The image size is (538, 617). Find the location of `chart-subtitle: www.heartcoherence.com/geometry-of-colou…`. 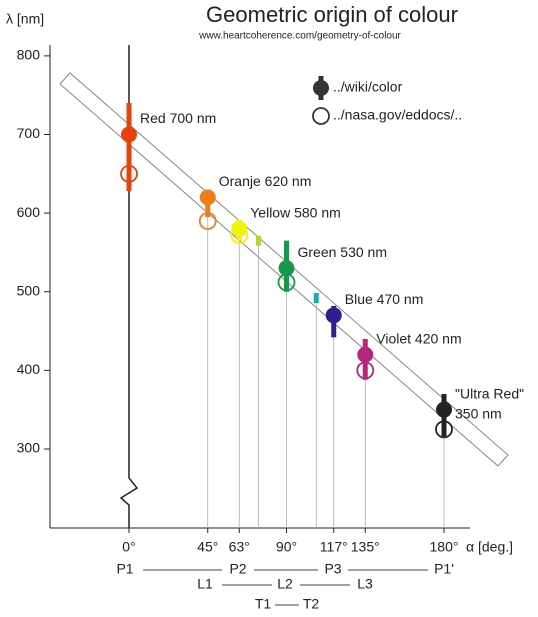

chart-subtitle: www.heartcoherence.com/geometry-of-colou… is located at coordinates (299, 36).